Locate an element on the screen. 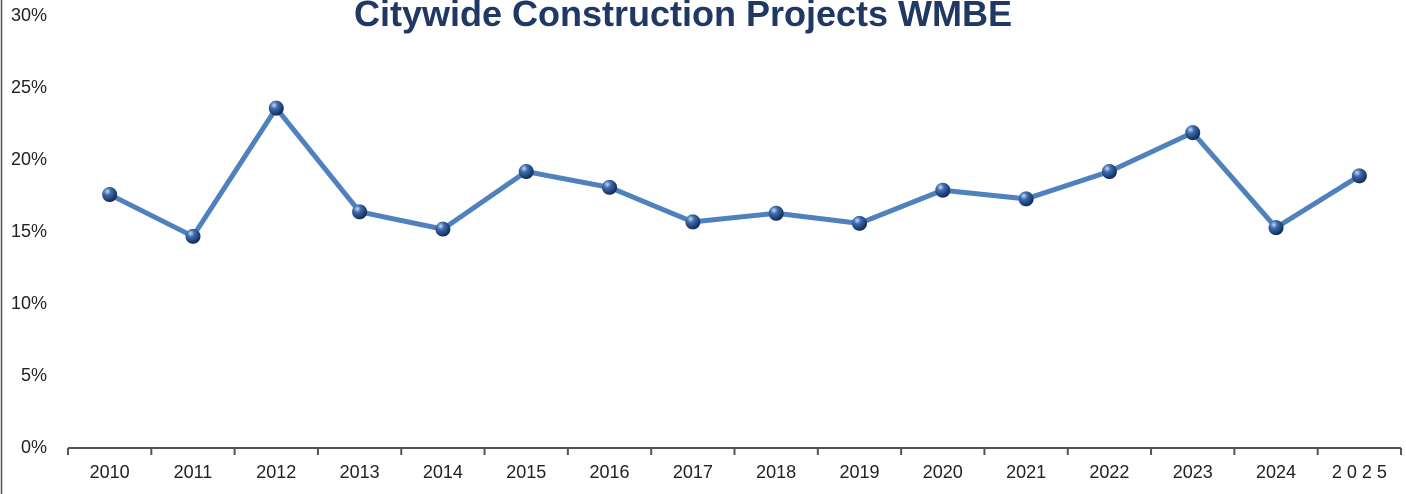  chart-title: Citywide Construction Projects WMBE is located at coordinates (683, 17).